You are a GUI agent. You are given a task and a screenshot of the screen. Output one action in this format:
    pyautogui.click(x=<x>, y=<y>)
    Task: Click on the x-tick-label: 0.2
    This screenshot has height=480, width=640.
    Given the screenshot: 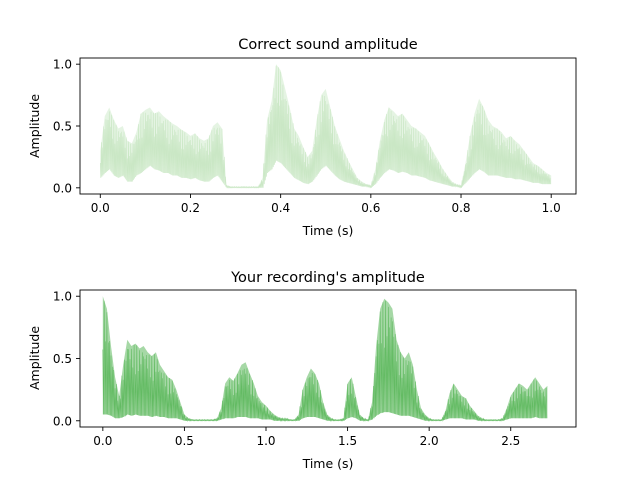 What is the action you would take?
    pyautogui.click(x=190, y=208)
    